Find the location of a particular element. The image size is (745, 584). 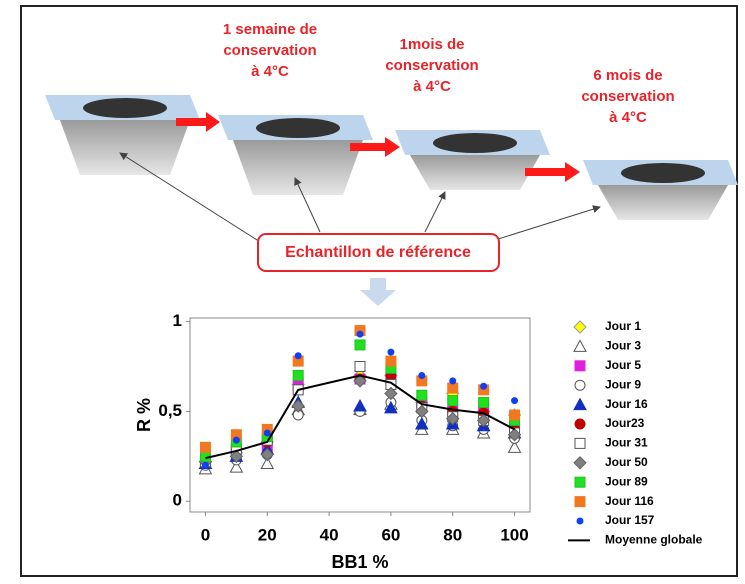

legend-label: Moyenne globale is located at coordinates (654, 540).